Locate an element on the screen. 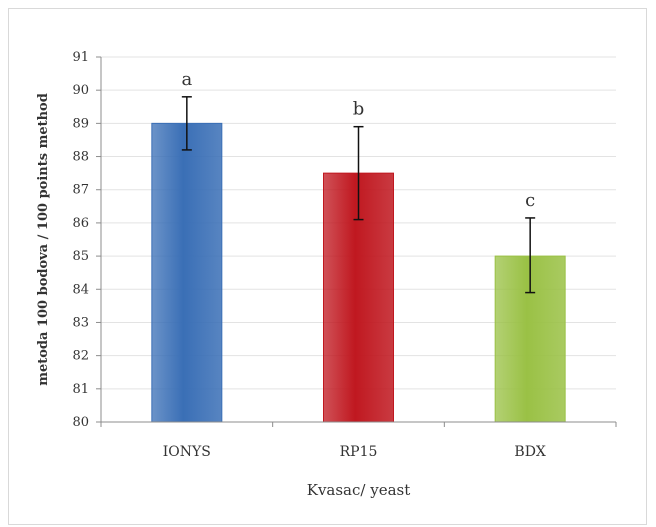 This screenshot has height=527, width=656. significance-letter: a is located at coordinates (186, 79).